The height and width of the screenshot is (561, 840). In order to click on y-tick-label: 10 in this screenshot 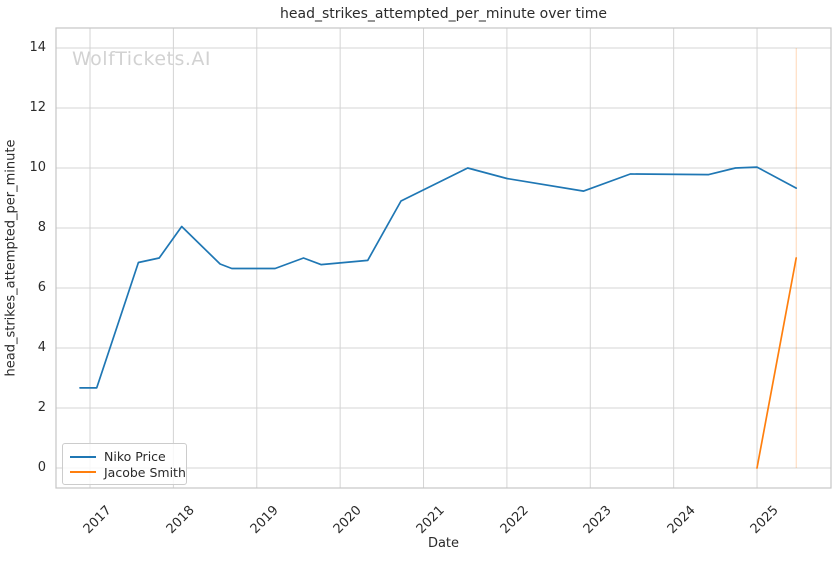, I will do `click(37, 167)`.